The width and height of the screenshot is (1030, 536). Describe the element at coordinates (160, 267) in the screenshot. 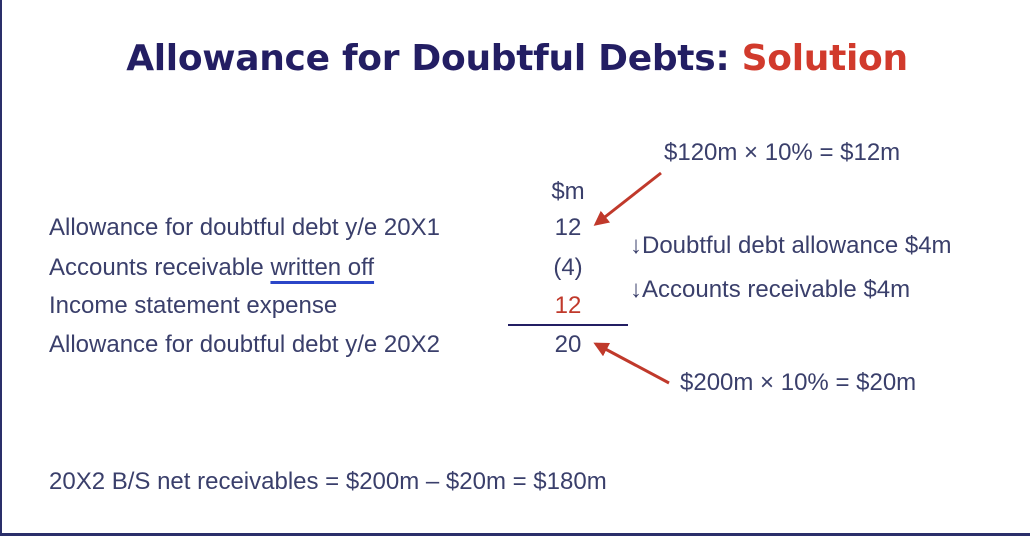

I see `row-label-written-off-prefix: Accounts receivable` at that location.